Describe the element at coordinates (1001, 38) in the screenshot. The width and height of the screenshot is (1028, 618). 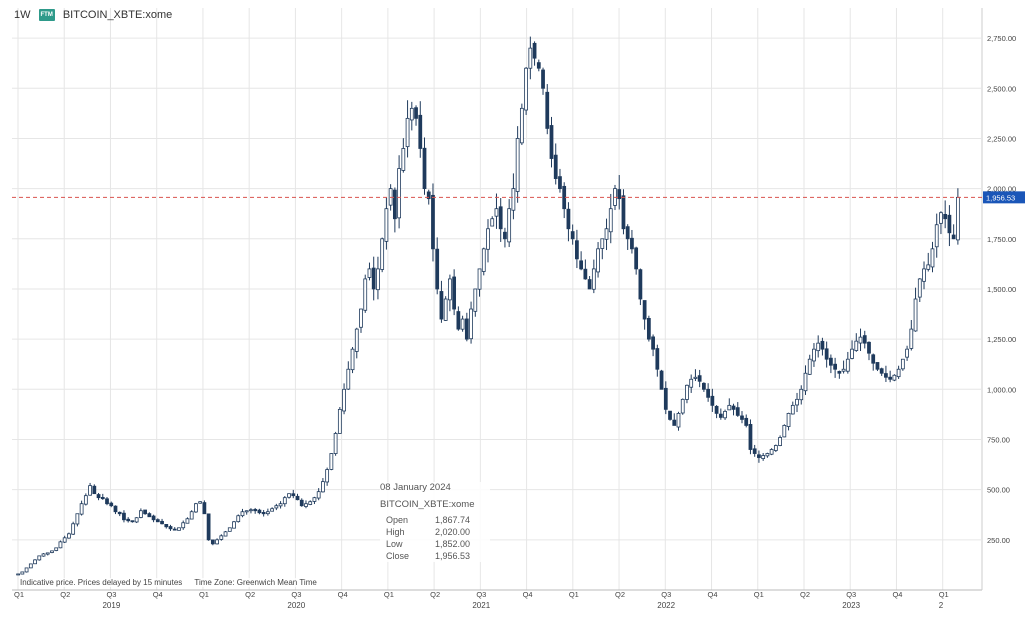
I see `y-tick-label: 2,750.00` at that location.